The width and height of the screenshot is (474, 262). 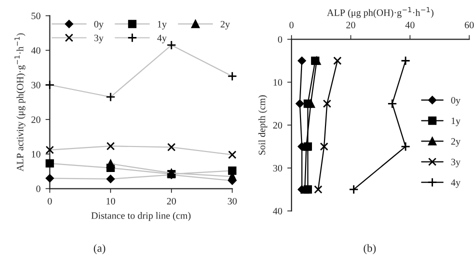 What do you see at coordinates (409, 25) in the screenshot?
I see `x-tick-label: 40` at bounding box center [409, 25].